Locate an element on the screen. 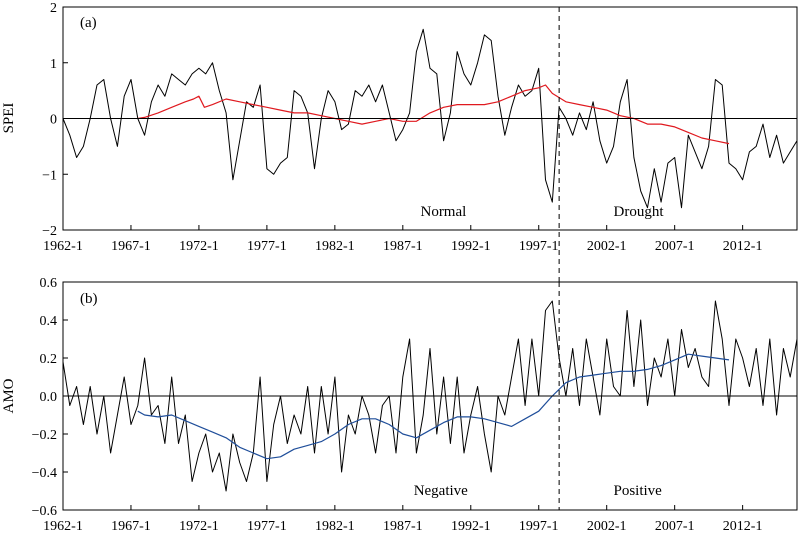 The height and width of the screenshot is (537, 800). y-tick-label: −1 is located at coordinates (49, 175).